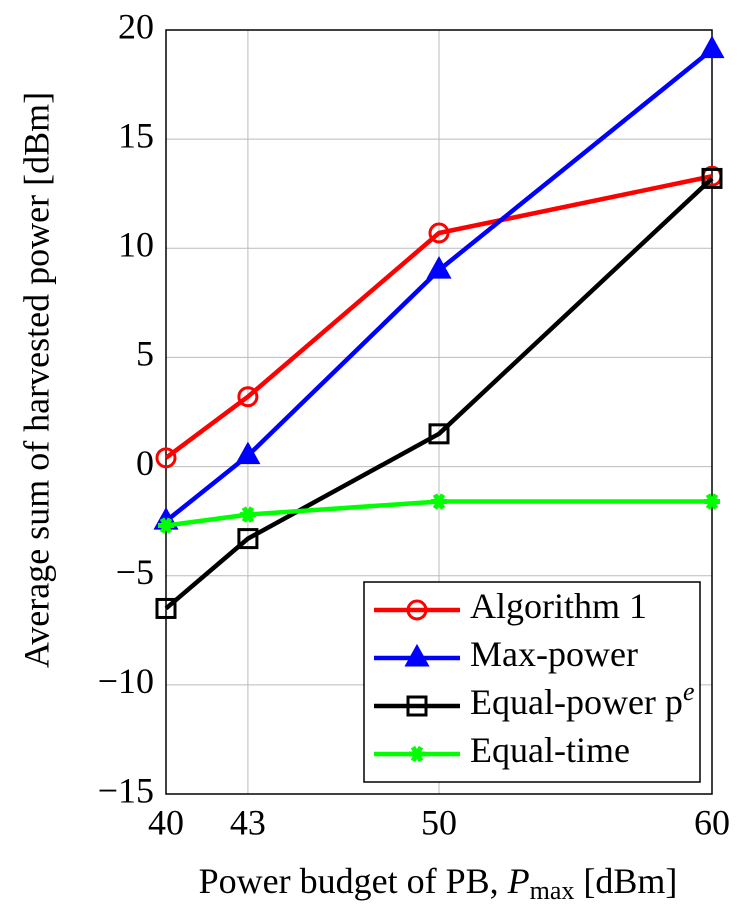  I want to click on legend-label: Max-power, so click(554, 654).